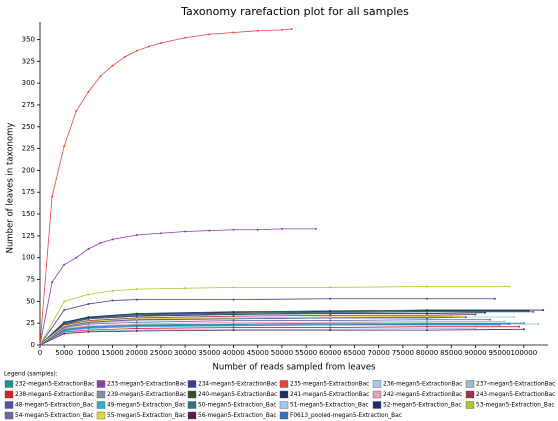 This screenshot has height=421, width=558. I want to click on x-tick-label: 95000, so click(499, 353).